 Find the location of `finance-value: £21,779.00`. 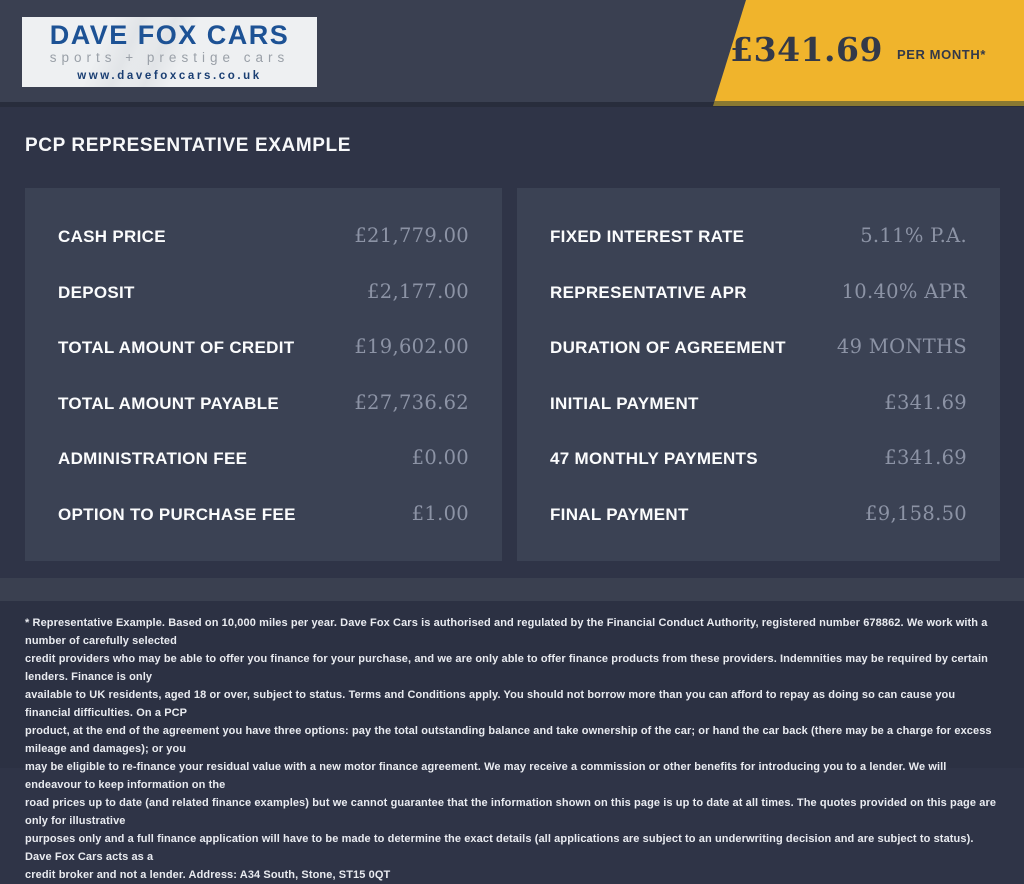

finance-value: £21,779.00 is located at coordinates (411, 235).